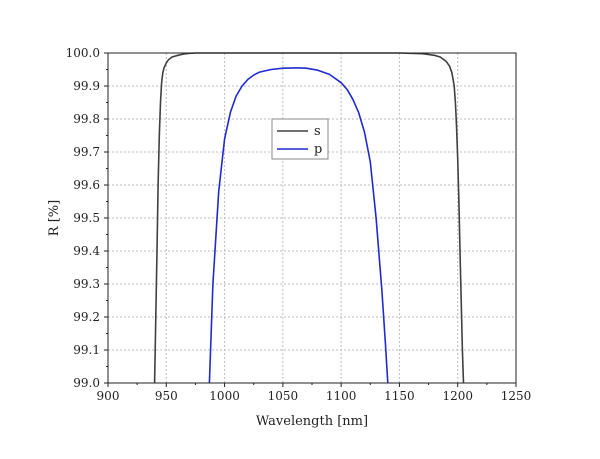  I want to click on y-tick-label: 99.7, so click(86, 152).